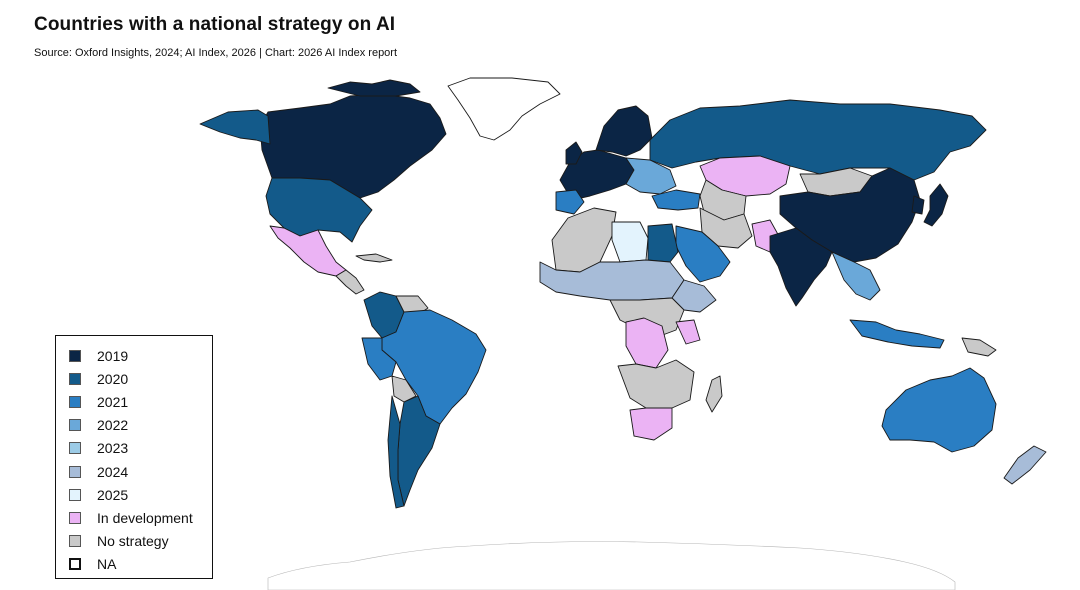 The image size is (1080, 590). I want to click on region-mexico, so click(308, 251).